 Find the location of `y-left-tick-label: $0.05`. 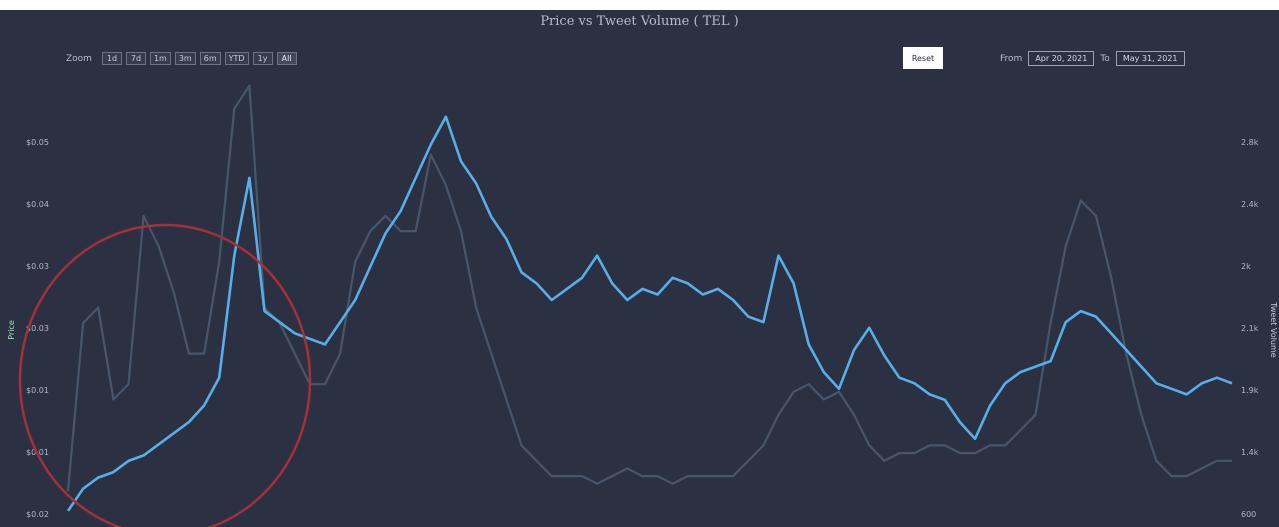

y-left-tick-label: $0.05 is located at coordinates (37, 142).